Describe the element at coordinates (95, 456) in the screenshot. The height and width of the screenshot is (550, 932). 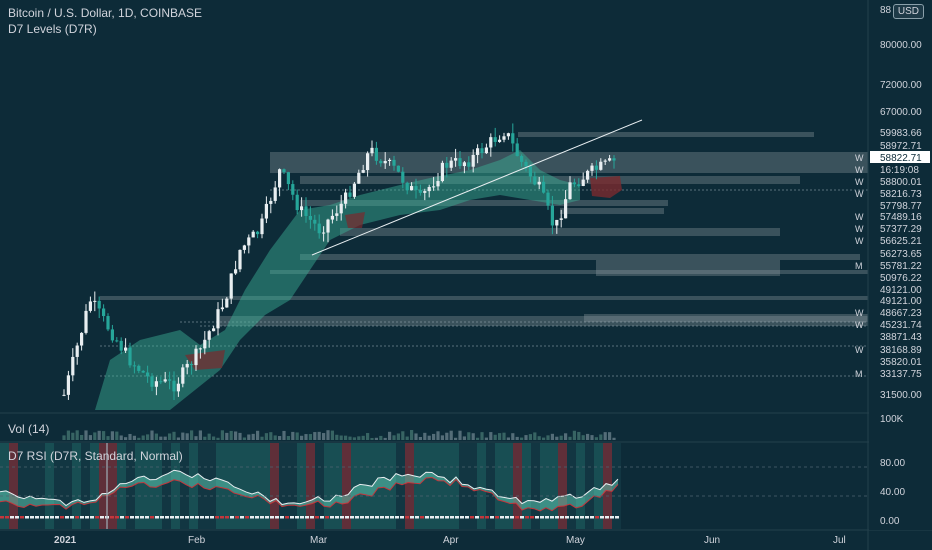
I see `rsi-pane-label: D7 RSI (D7R, Standard, Normal)` at that location.